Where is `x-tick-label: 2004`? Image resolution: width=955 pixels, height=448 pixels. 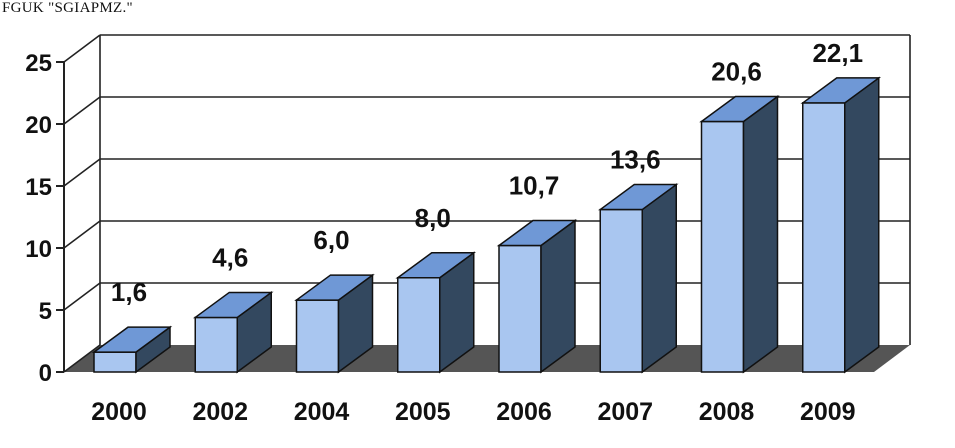
x-tick-label: 2004 is located at coordinates (322, 412).